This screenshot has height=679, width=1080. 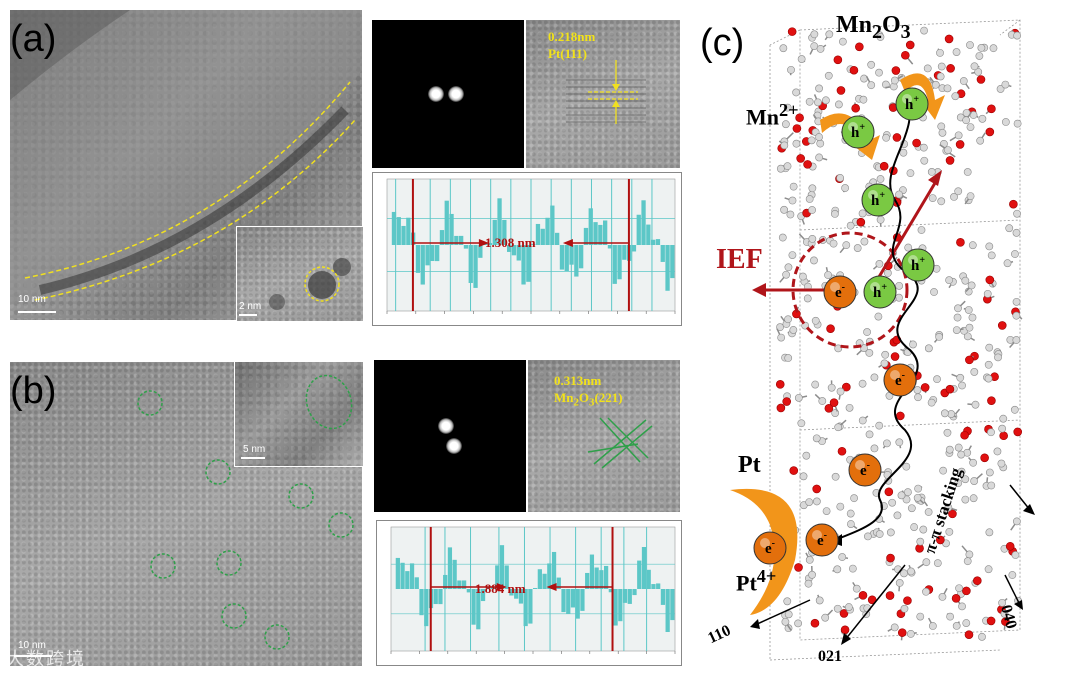 I want to click on watermark: 大数跨境, so click(x=46, y=659).